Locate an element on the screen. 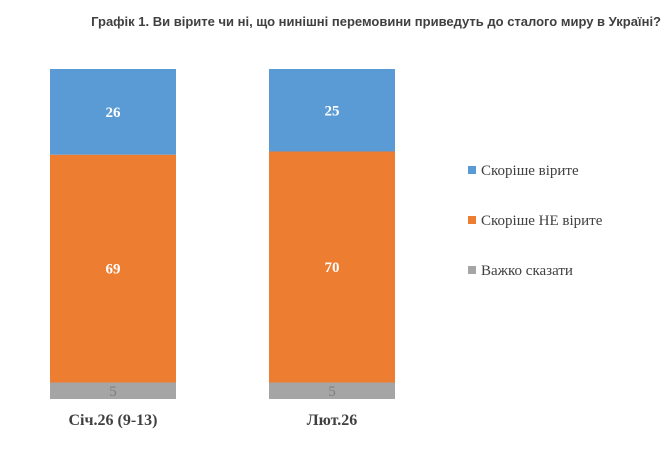  data-label: 70 is located at coordinates (332, 268).